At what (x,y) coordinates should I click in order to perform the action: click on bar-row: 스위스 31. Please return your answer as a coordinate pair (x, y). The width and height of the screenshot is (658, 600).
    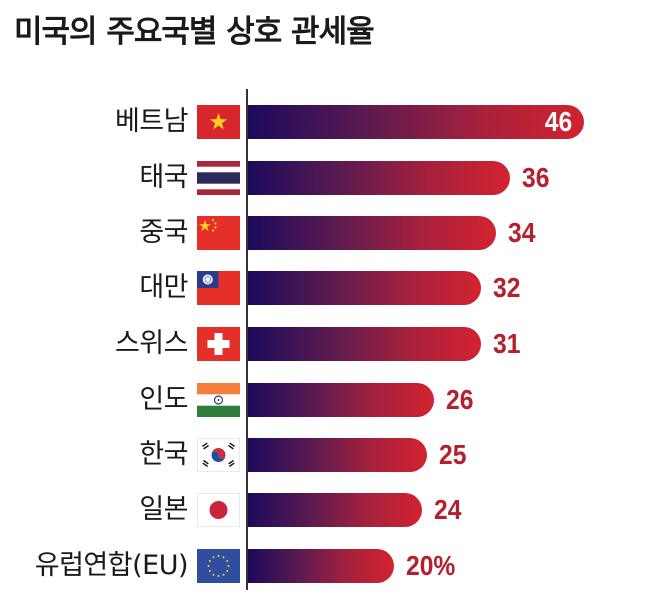
    Looking at the image, I should click on (329, 344).